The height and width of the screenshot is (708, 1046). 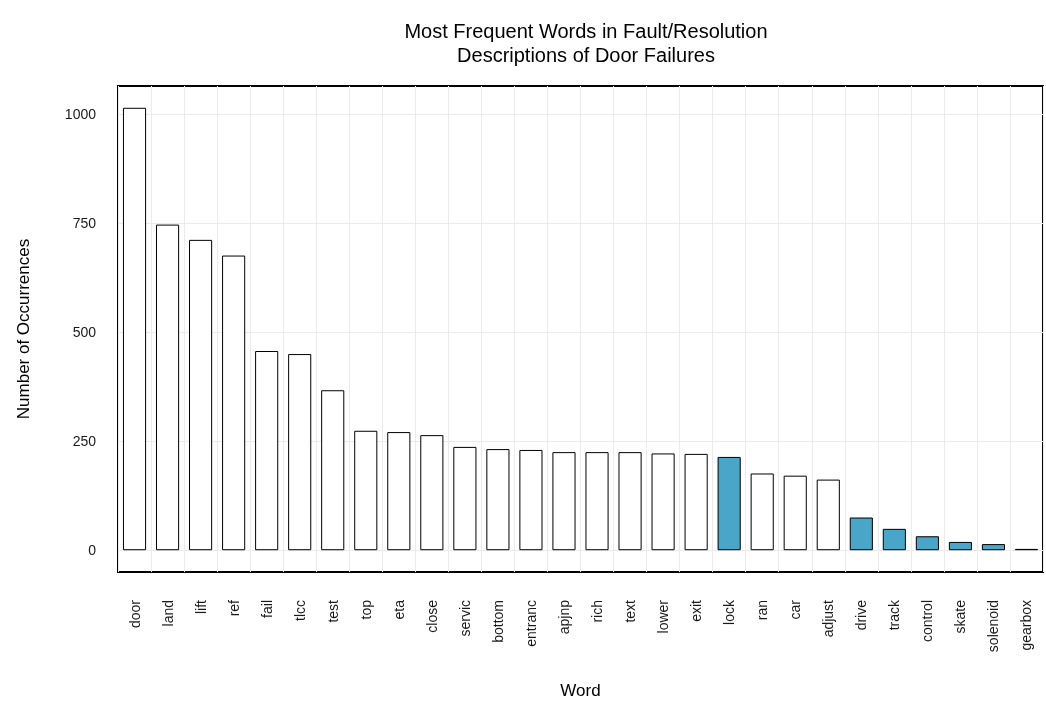 What do you see at coordinates (92, 550) in the screenshot?
I see `y-tick-label: 0` at bounding box center [92, 550].